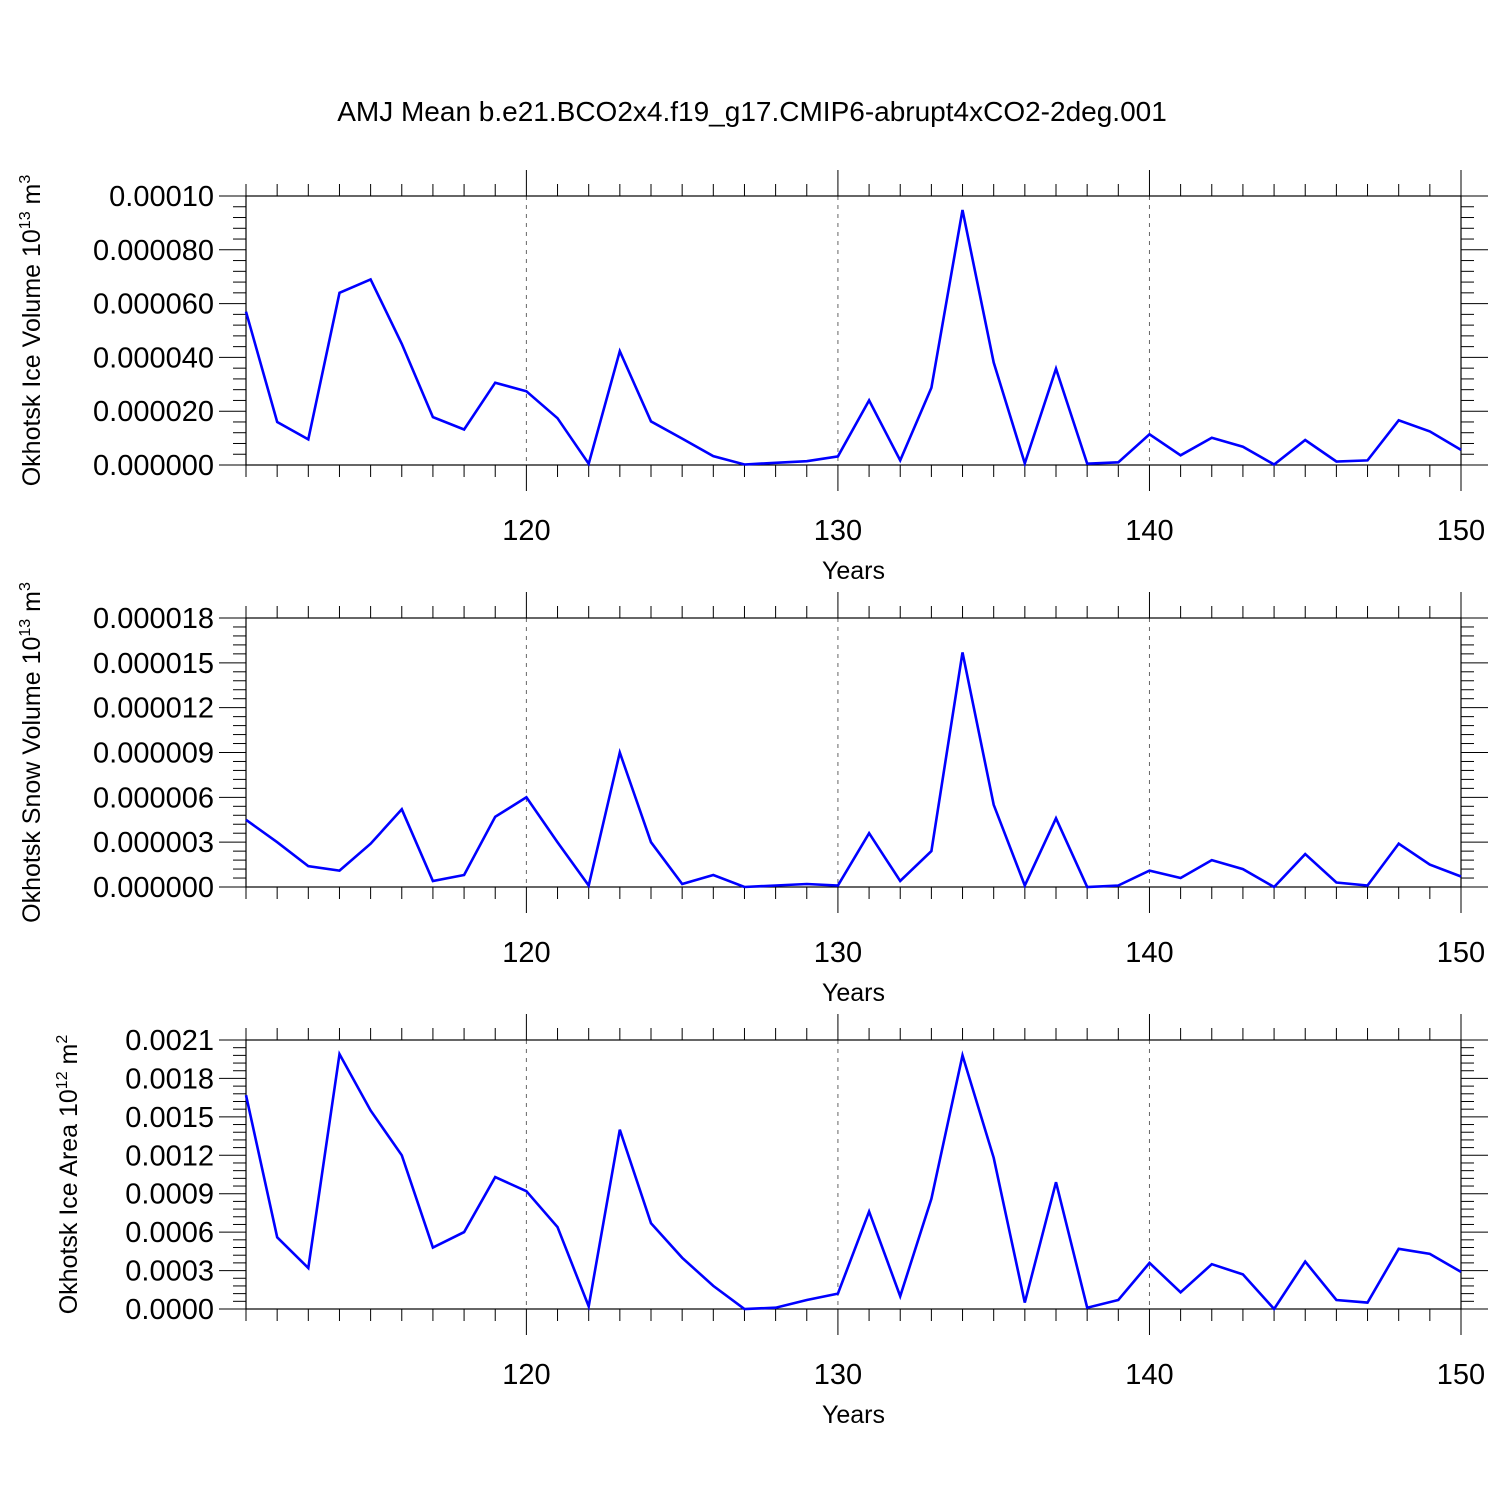 The width and height of the screenshot is (1500, 1500). I want to click on y-tick-label: 0.000060, so click(153, 305).